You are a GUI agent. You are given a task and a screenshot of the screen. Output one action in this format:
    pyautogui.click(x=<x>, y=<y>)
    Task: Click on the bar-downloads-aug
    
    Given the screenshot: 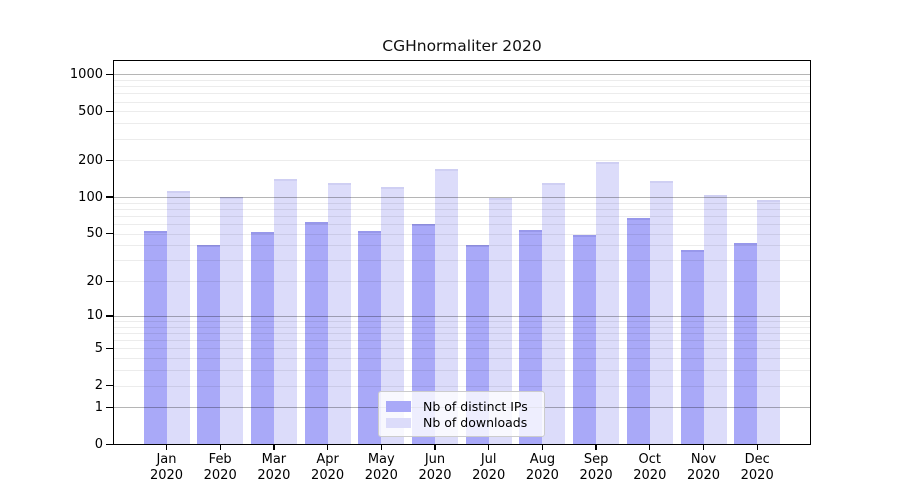 What is the action you would take?
    pyautogui.click(x=554, y=314)
    